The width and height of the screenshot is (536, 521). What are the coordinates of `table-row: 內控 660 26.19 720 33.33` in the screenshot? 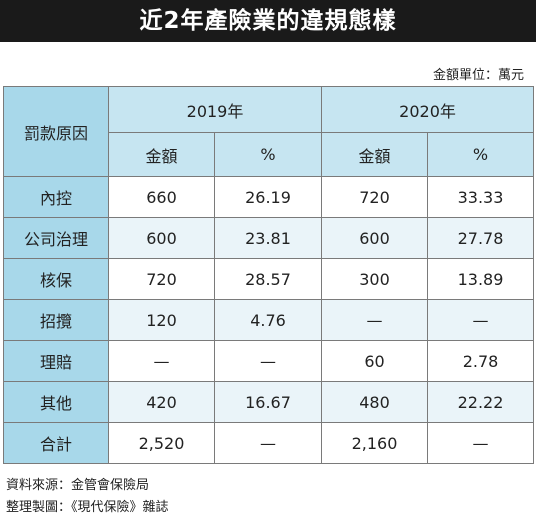 It's located at (269, 197).